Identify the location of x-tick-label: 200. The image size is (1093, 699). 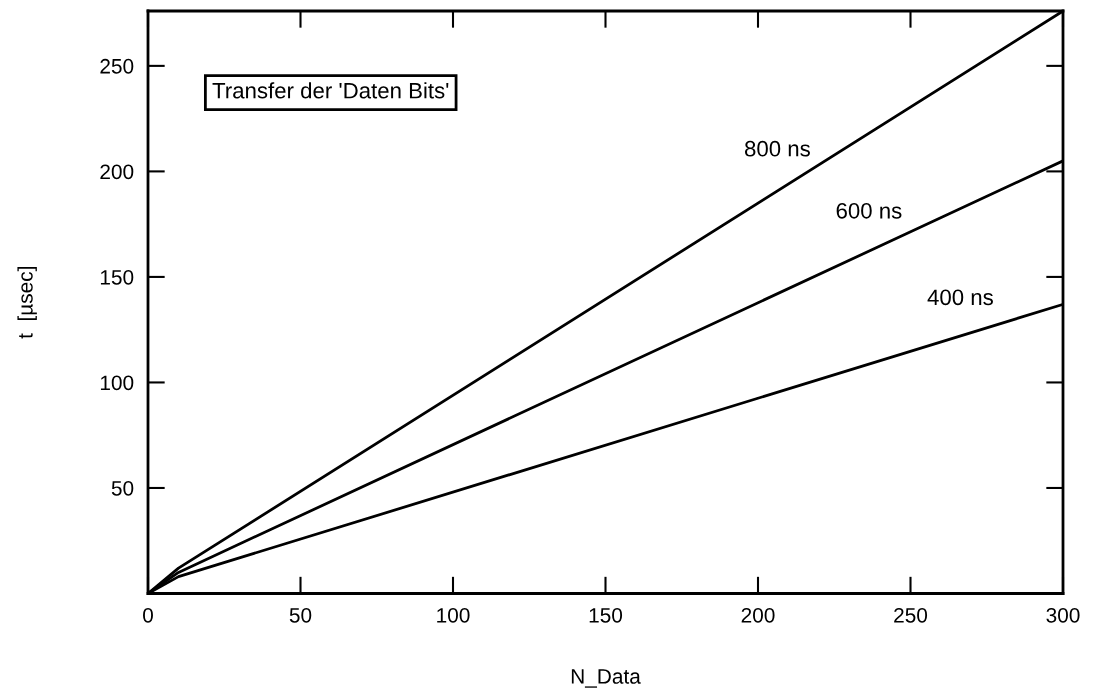
(758, 615).